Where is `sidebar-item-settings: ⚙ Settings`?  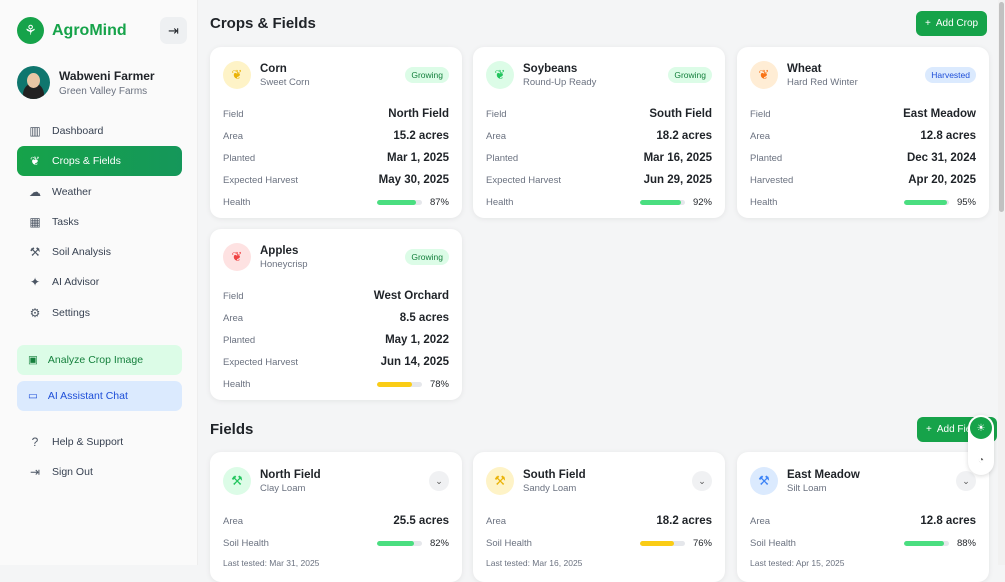
sidebar-item-settings: ⚙ Settings is located at coordinates (99, 313).